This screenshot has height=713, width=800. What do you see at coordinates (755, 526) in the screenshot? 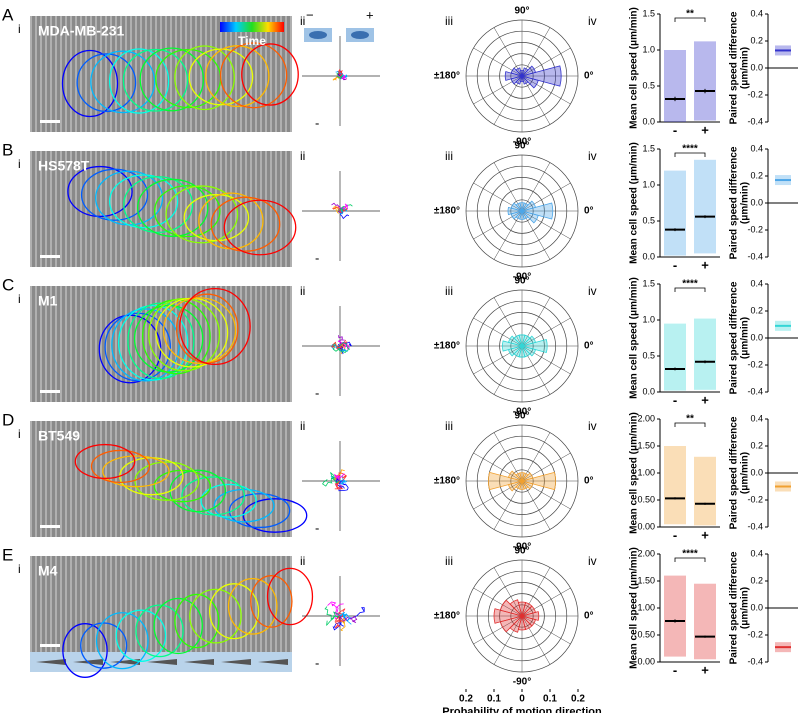
I see `y-tick-label: -0.4` at bounding box center [755, 526].